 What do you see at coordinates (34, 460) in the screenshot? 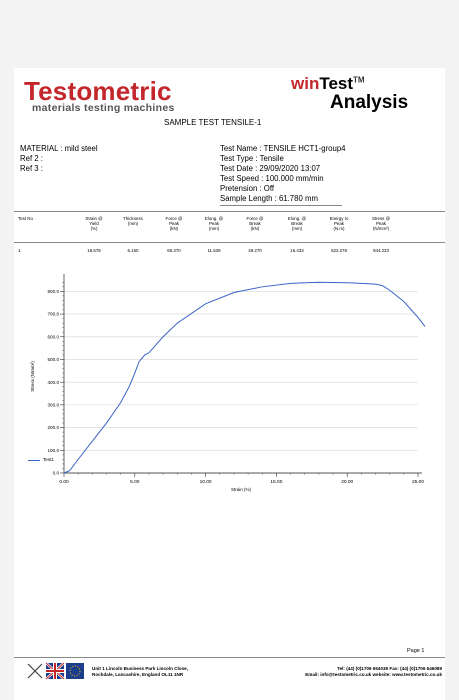
I see `legend-line` at bounding box center [34, 460].